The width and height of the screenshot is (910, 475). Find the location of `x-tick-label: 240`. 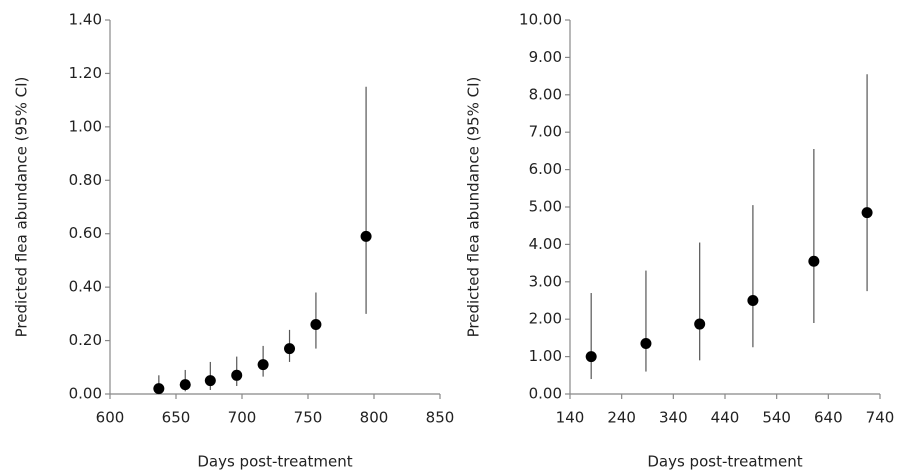

x-tick-label: 240 is located at coordinates (621, 418).